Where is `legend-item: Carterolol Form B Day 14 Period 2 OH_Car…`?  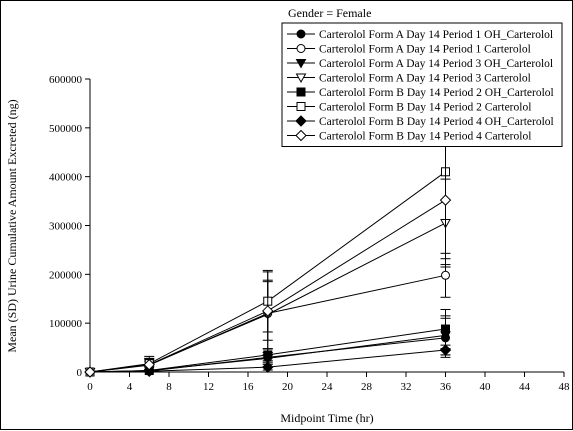 legend-item: Carterolol Form B Day 14 Period 2 OH_Car… is located at coordinates (420, 93).